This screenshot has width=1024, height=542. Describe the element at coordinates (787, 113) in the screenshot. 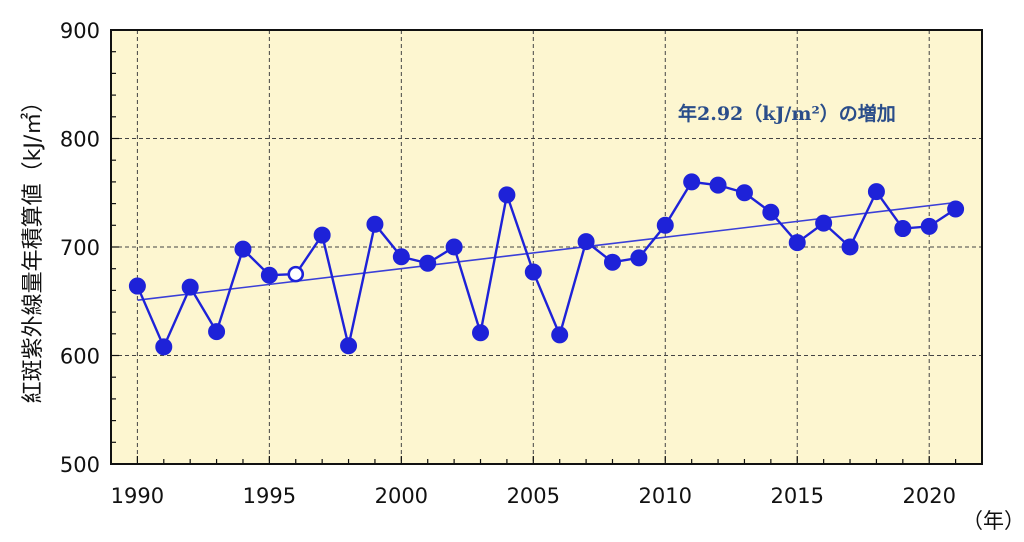

I see `trend-annotation: 年2.92（kJ/m²）の増加` at that location.